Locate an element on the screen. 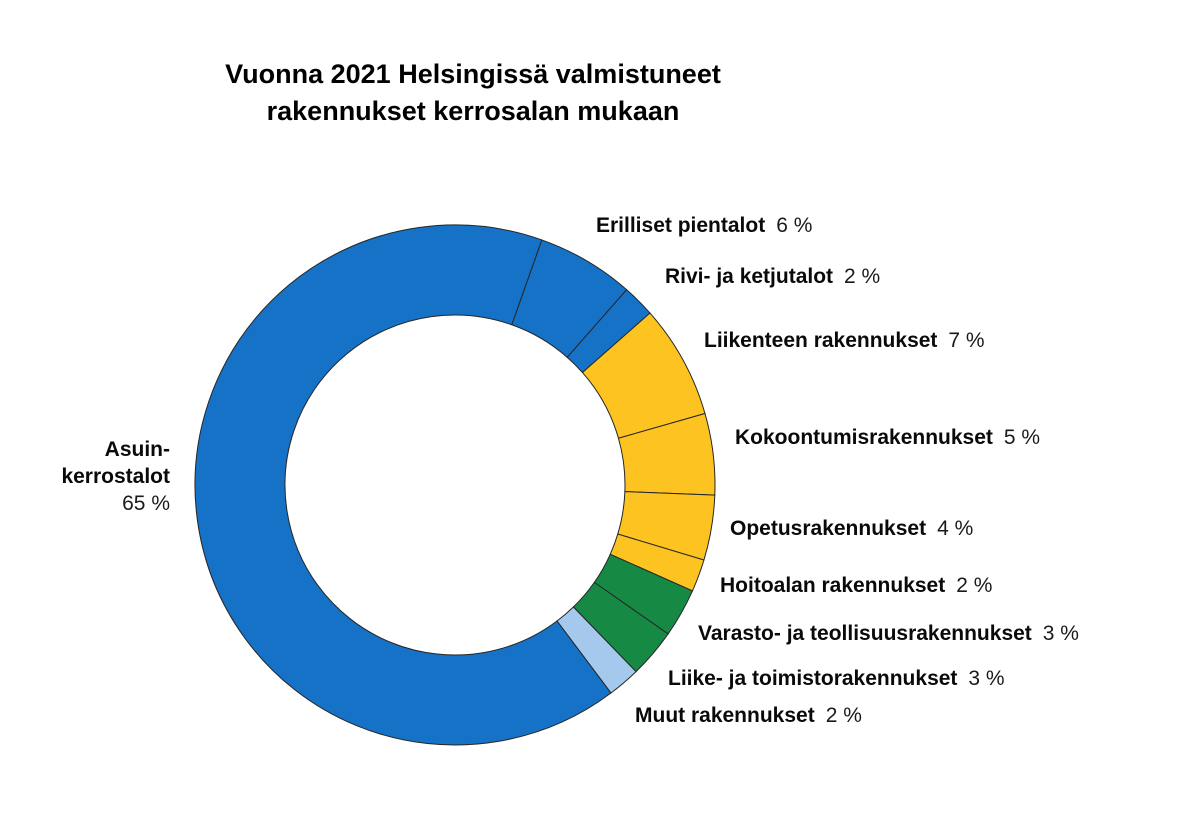  segment-label: Liike- ja toimistorakennukset is located at coordinates (813, 678).